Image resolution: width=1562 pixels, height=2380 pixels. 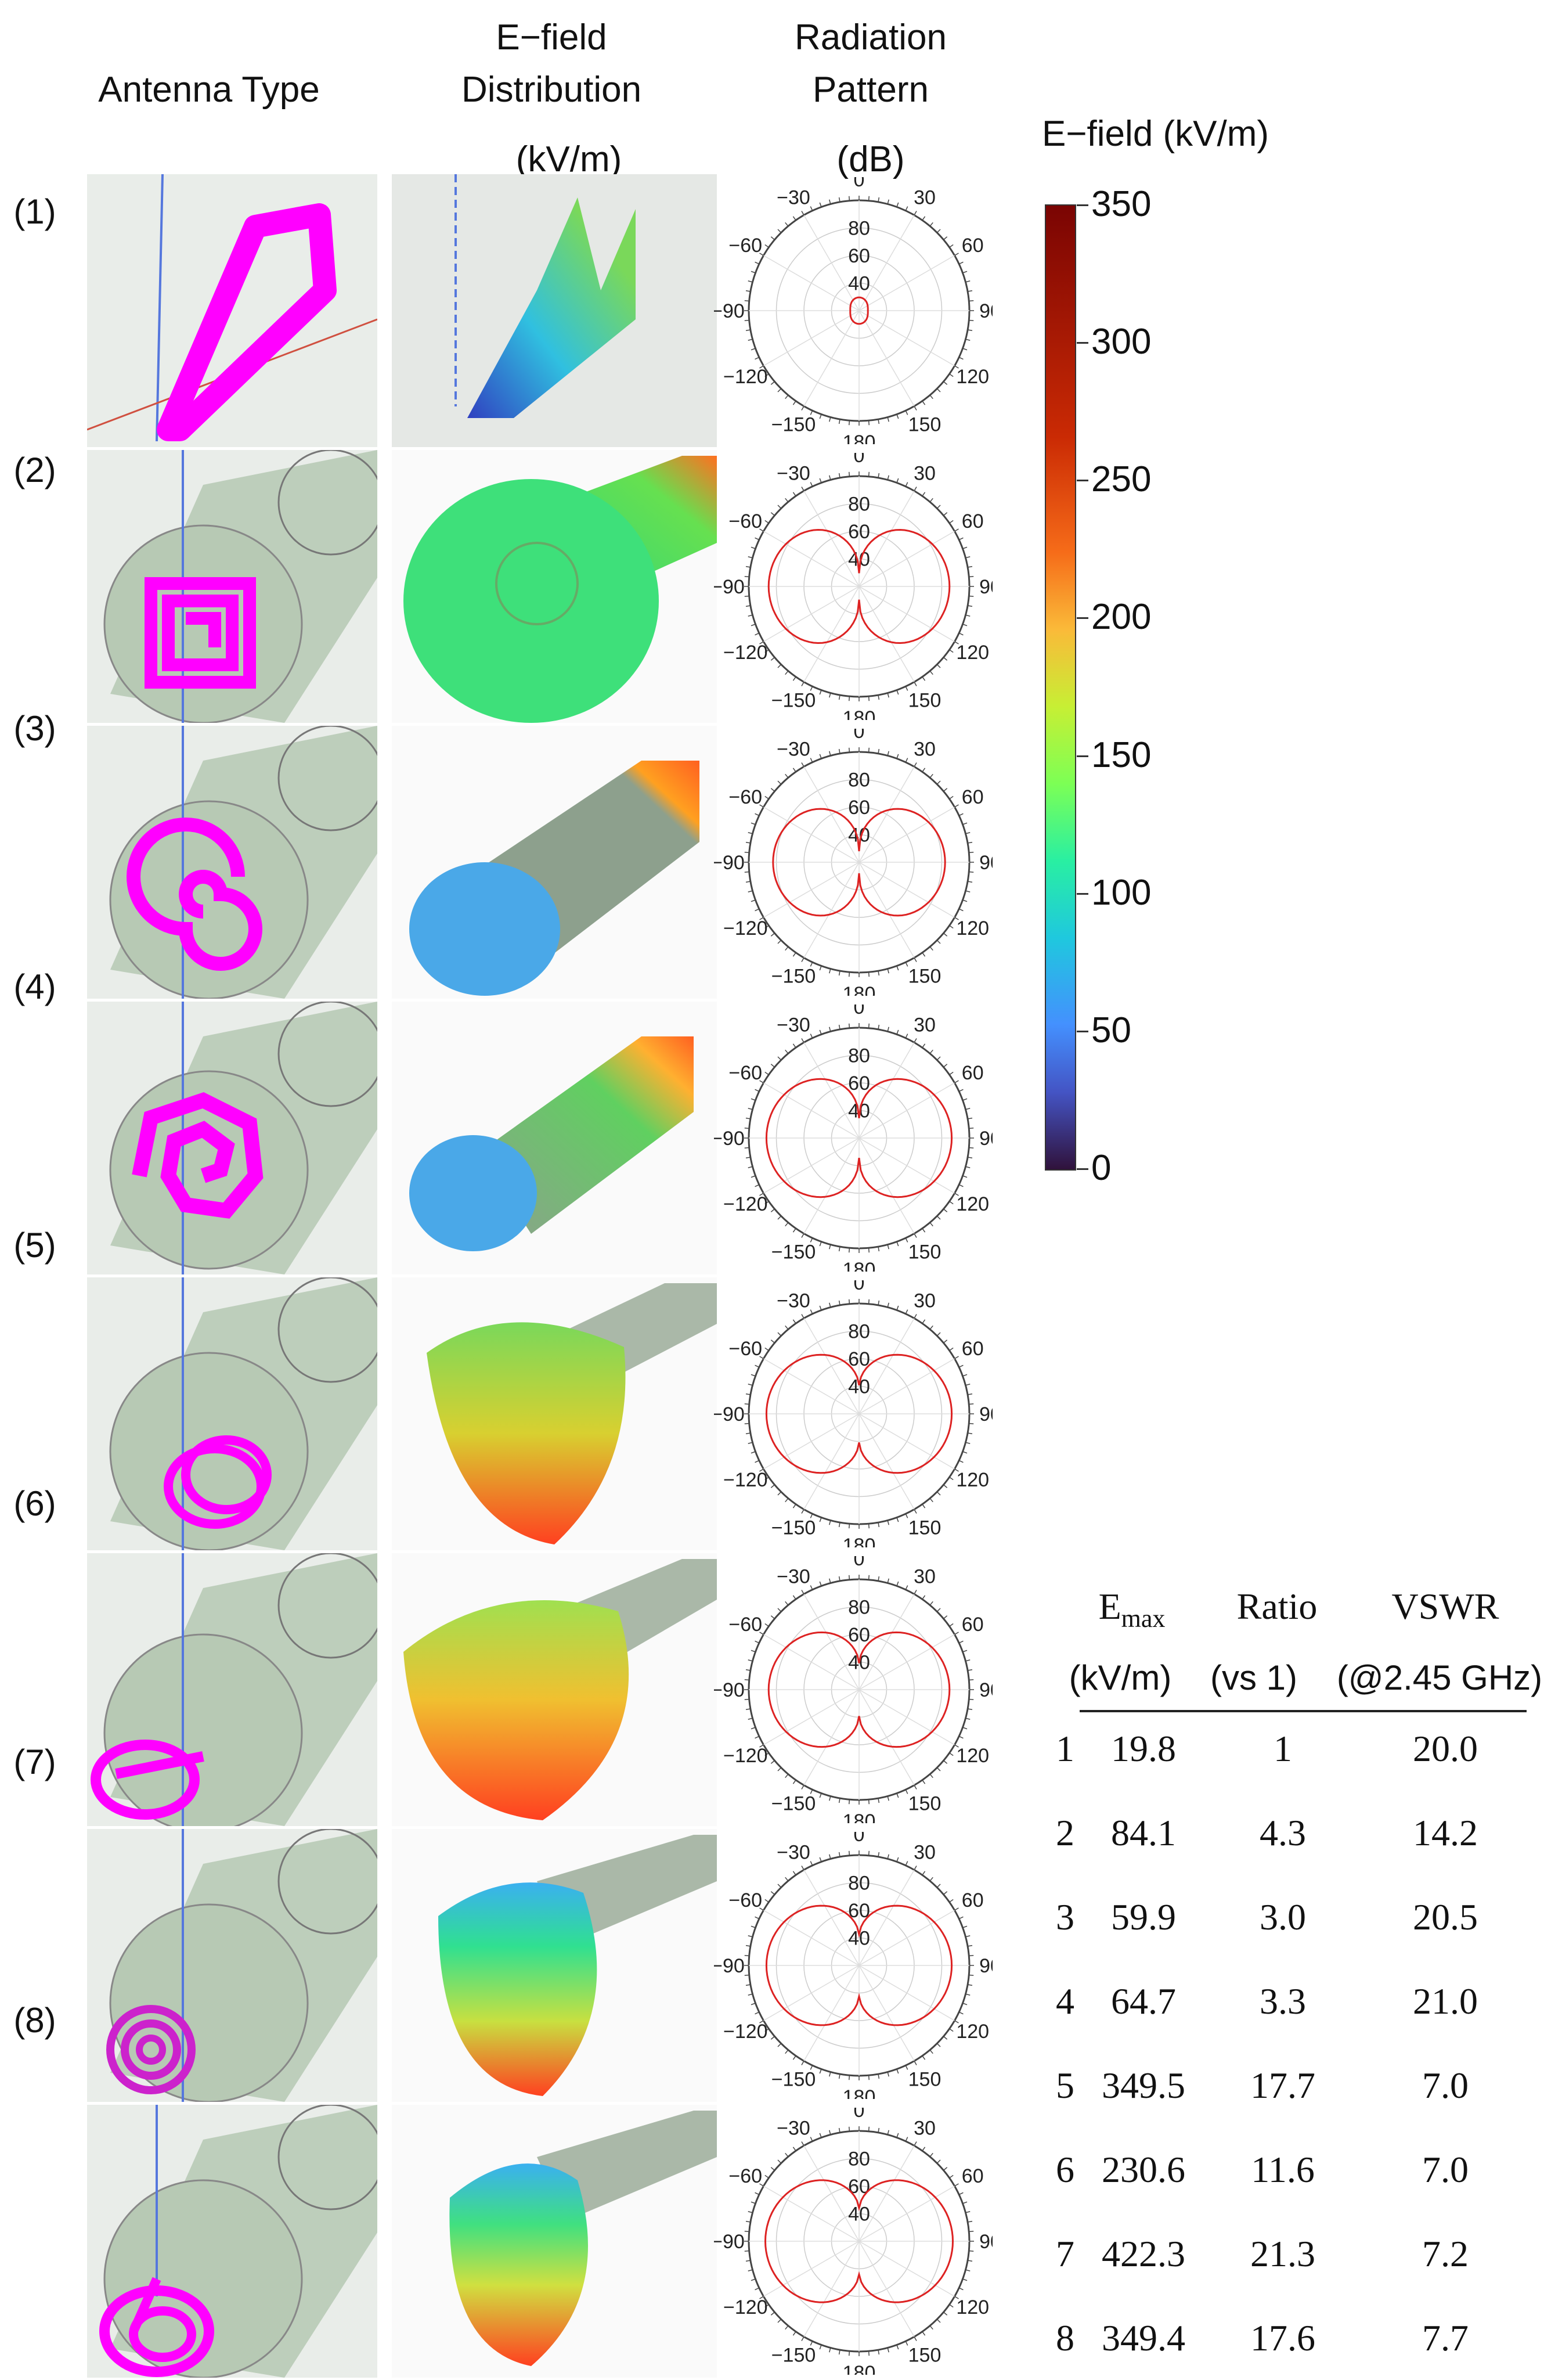 I want to click on table-cell-vswr: 20.0, so click(x=1446, y=1748).